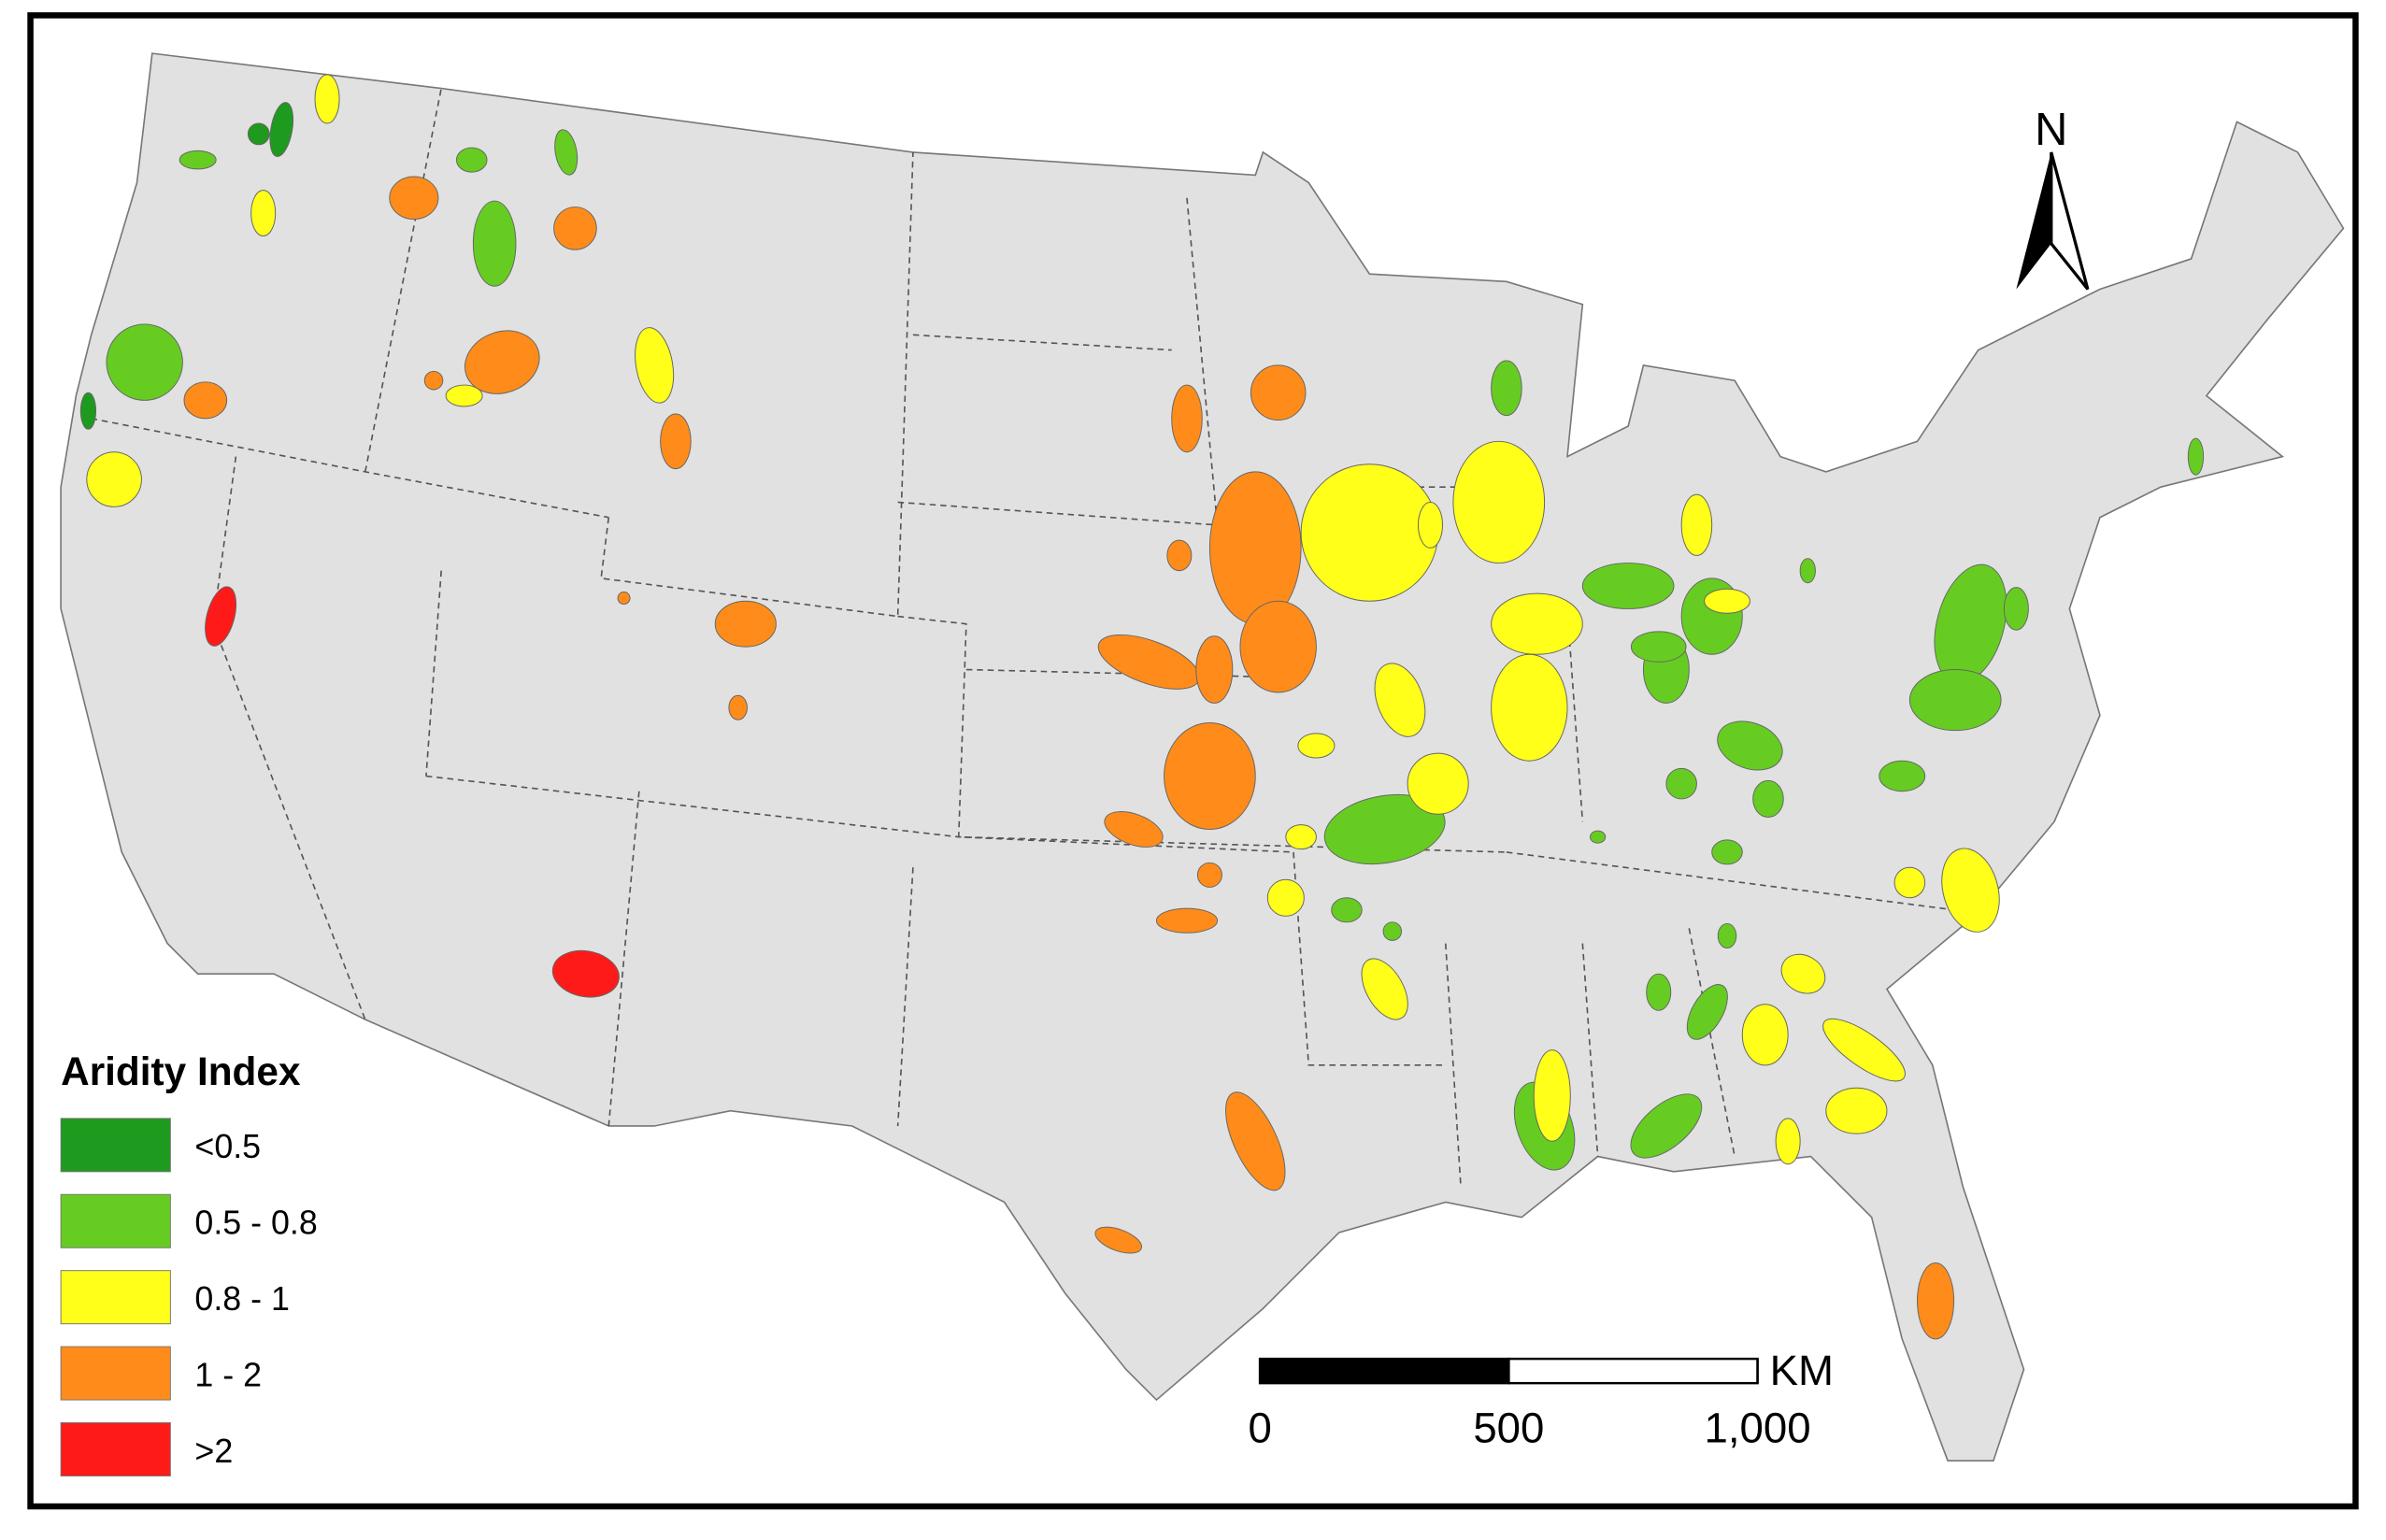 The height and width of the screenshot is (1540, 2386). Describe the element at coordinates (1758, 1428) in the screenshot. I see `scale-label: 1,000` at that location.